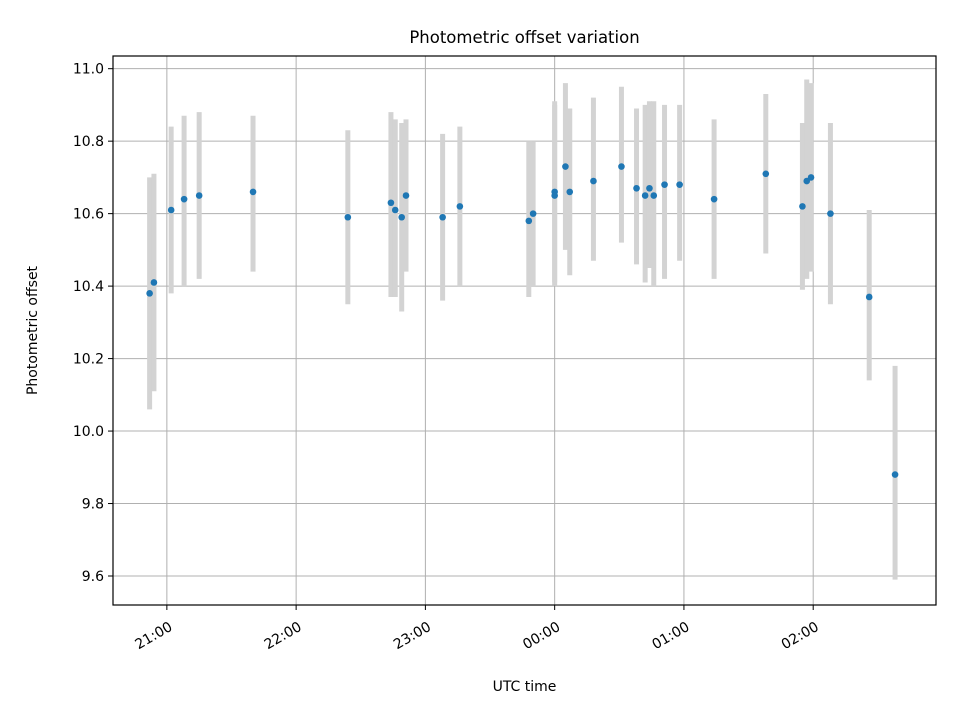  Describe the element at coordinates (88, 215) in the screenshot. I see `y-tick-label: 10.6` at that location.